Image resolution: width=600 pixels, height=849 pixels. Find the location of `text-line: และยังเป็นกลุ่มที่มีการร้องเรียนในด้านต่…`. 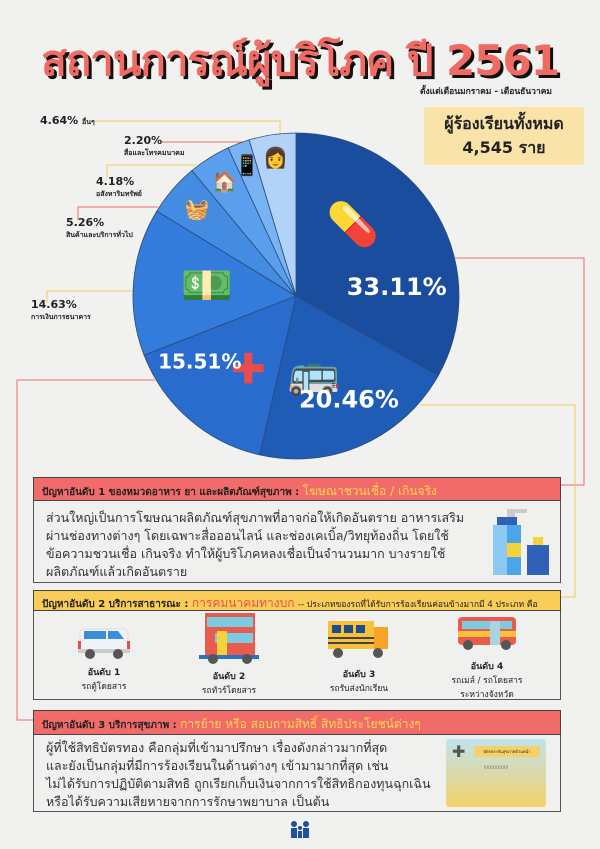

text-line: และยังเป็นกลุ่มที่มีการร้องเรียนในด้านต่… is located at coordinates (217, 765).